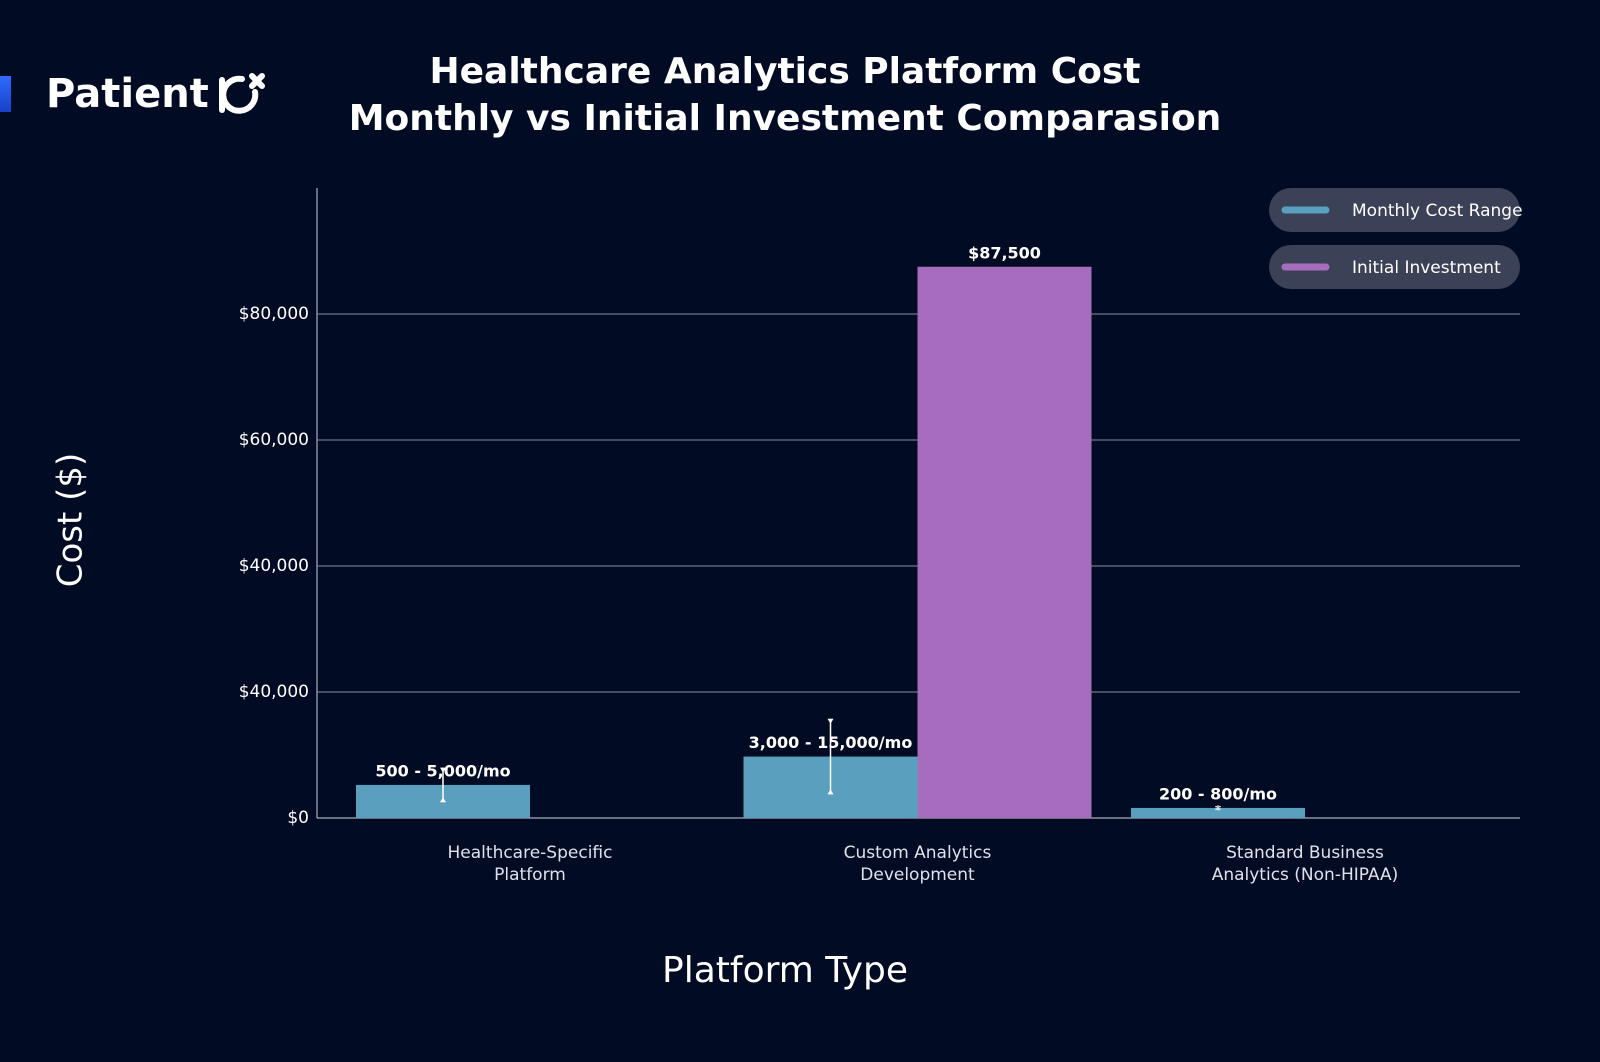  What do you see at coordinates (1437, 211) in the screenshot?
I see `legend-label: Monthly Cost Range` at bounding box center [1437, 211].